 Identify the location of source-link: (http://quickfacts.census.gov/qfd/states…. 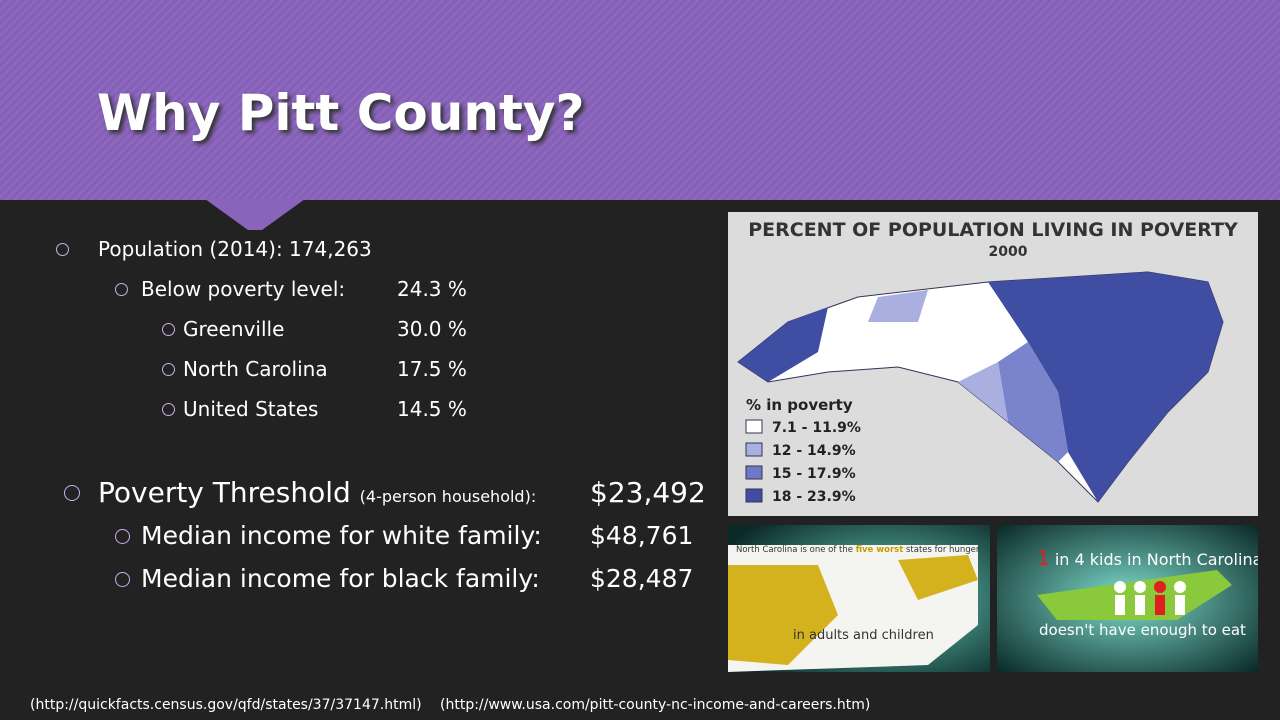
(226, 705).